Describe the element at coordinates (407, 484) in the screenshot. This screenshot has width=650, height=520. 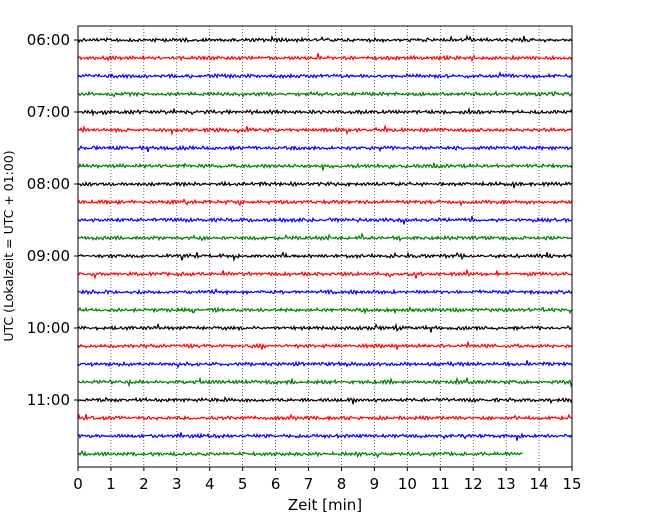
I see `x-tick-label: 10` at that location.